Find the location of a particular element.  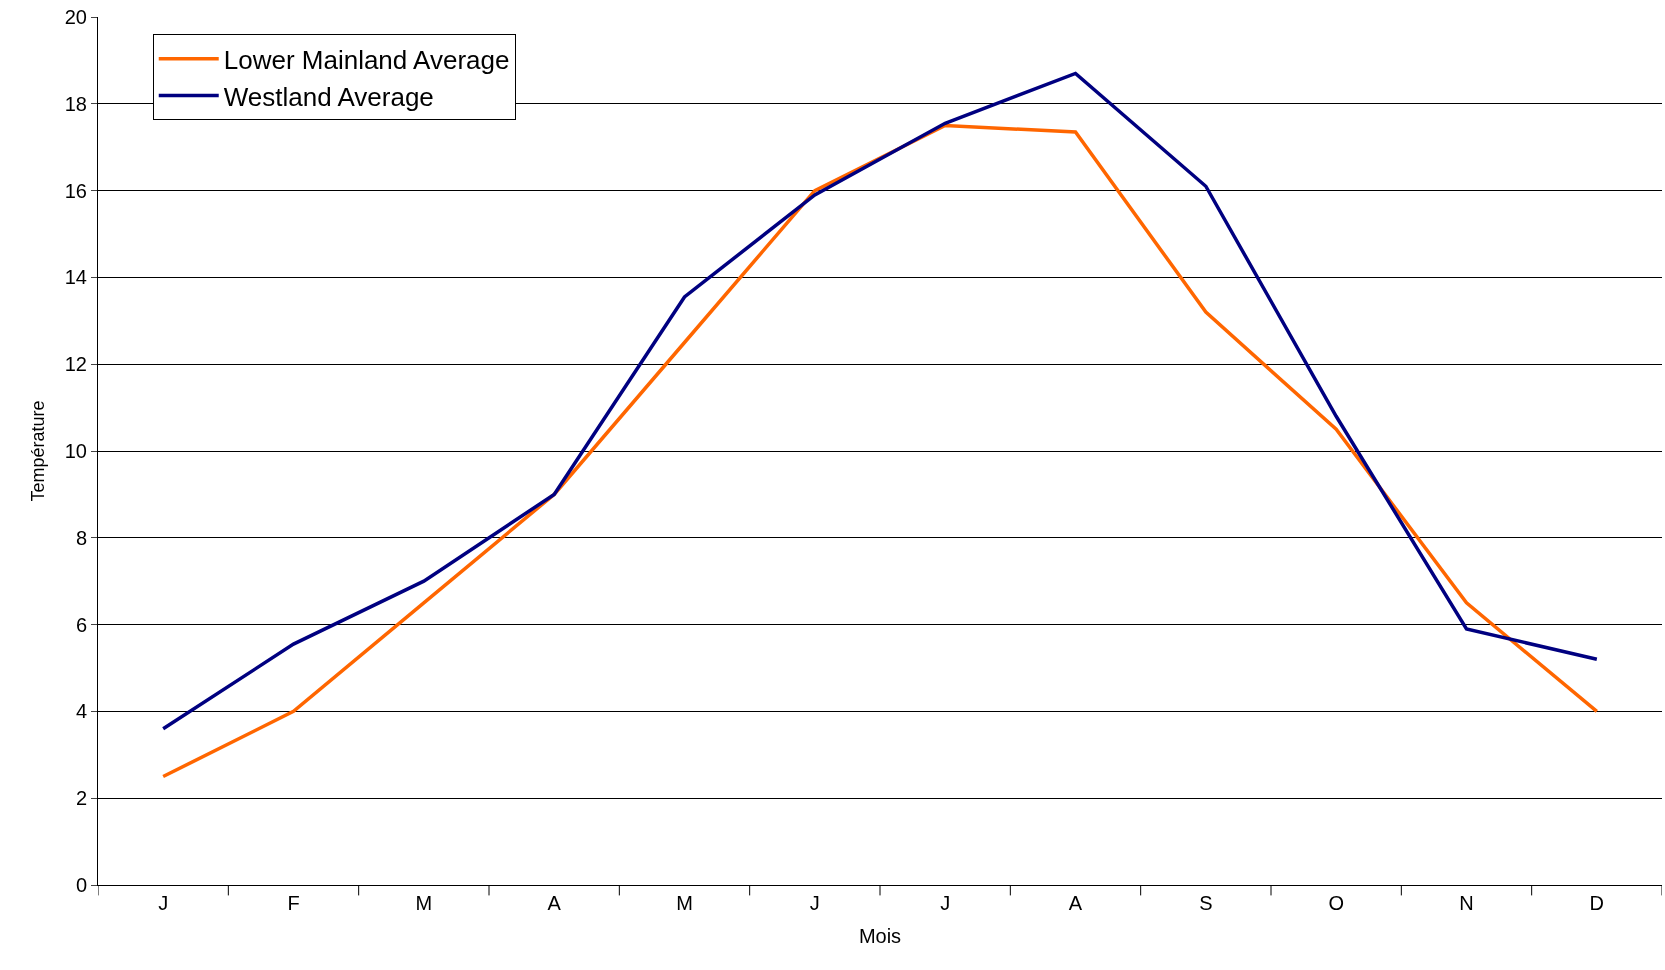

legend-label: Lower Mainland Average is located at coordinates (366, 59).